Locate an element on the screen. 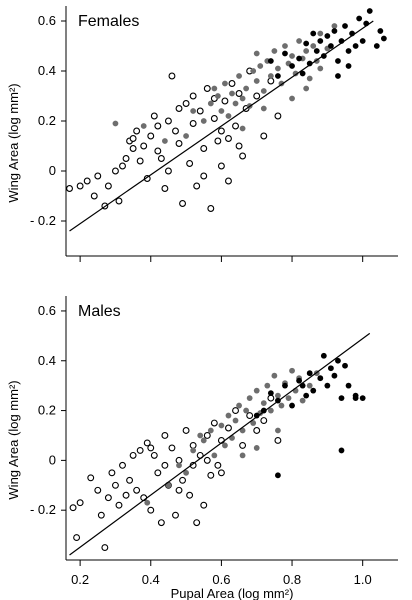  x-tick-label: 0.8 is located at coordinates (292, 579).